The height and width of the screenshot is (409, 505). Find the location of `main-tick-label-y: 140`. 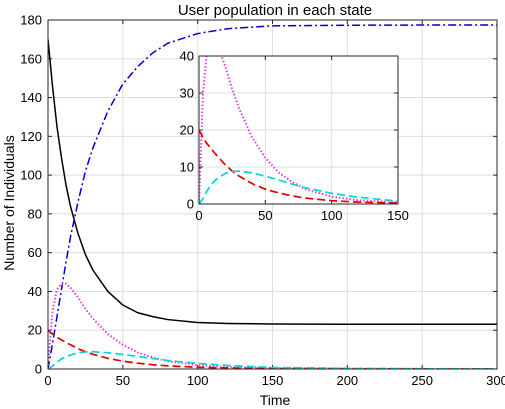

main-tick-label-y: 140 is located at coordinates (31, 97).